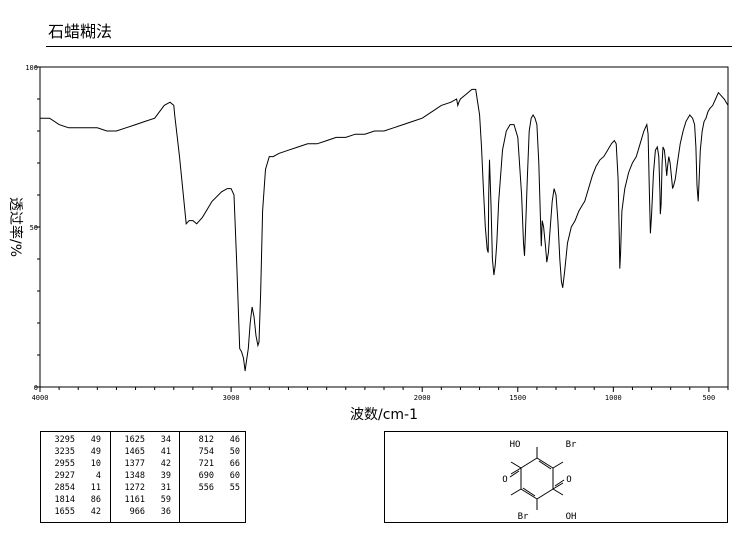 This screenshot has height=539, width=737. I want to click on peak-row: 1161 59, so click(145, 500).